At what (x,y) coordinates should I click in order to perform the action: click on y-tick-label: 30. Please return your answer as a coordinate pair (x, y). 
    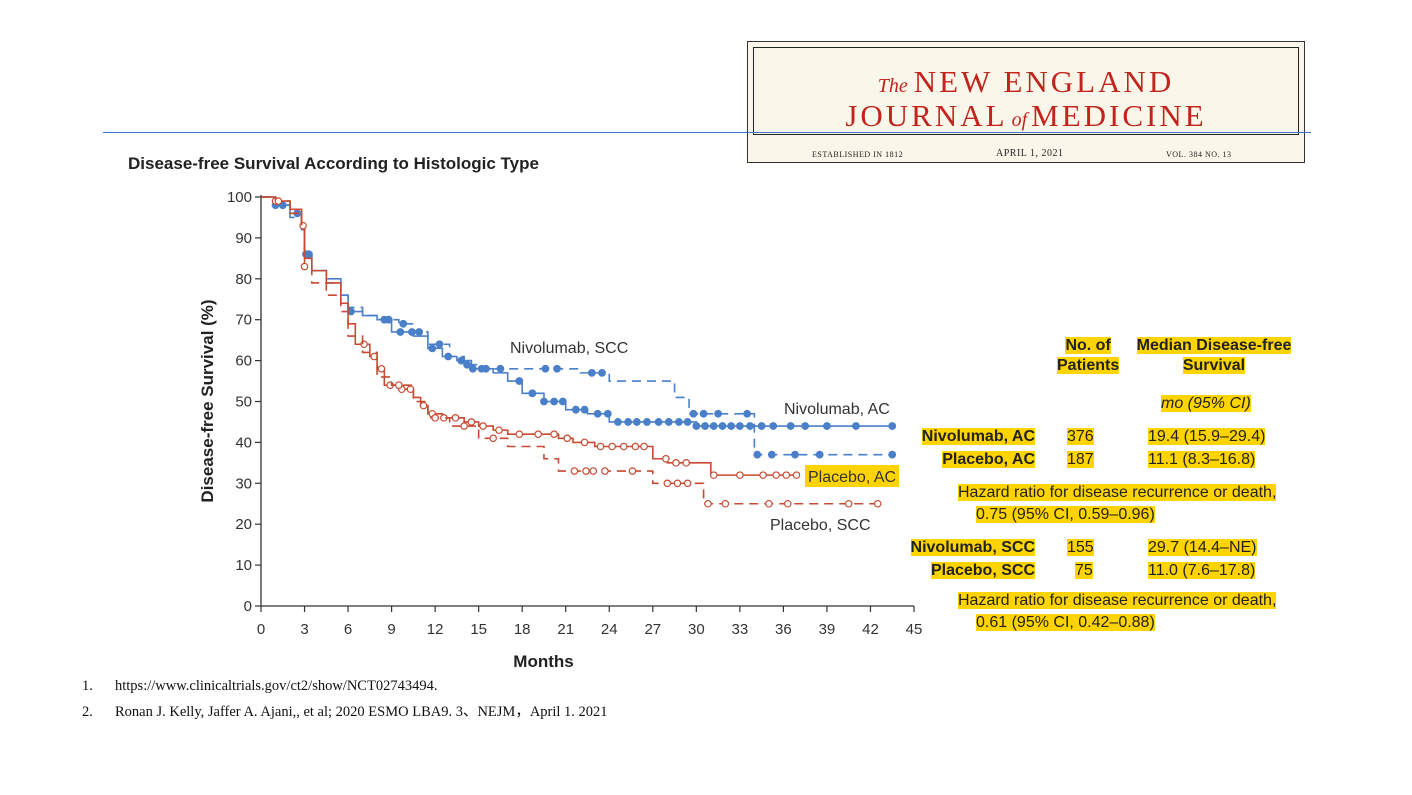
    Looking at the image, I should click on (243, 483).